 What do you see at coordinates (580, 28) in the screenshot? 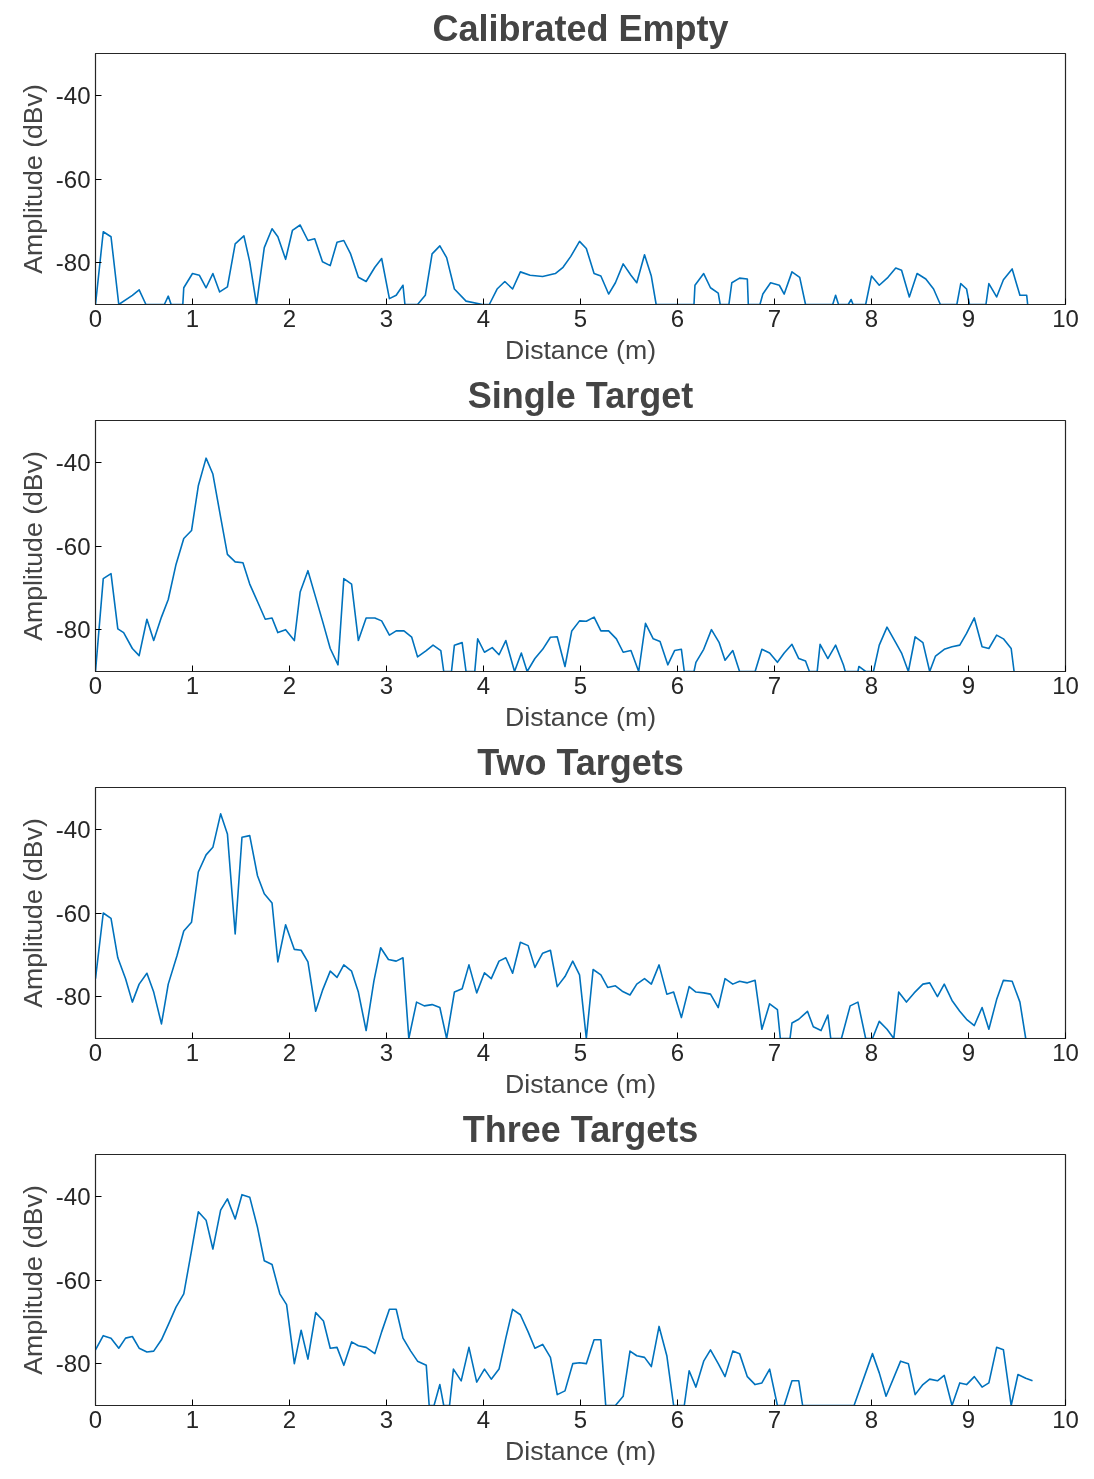
I see `chart-title: Calibrated Empty` at bounding box center [580, 28].